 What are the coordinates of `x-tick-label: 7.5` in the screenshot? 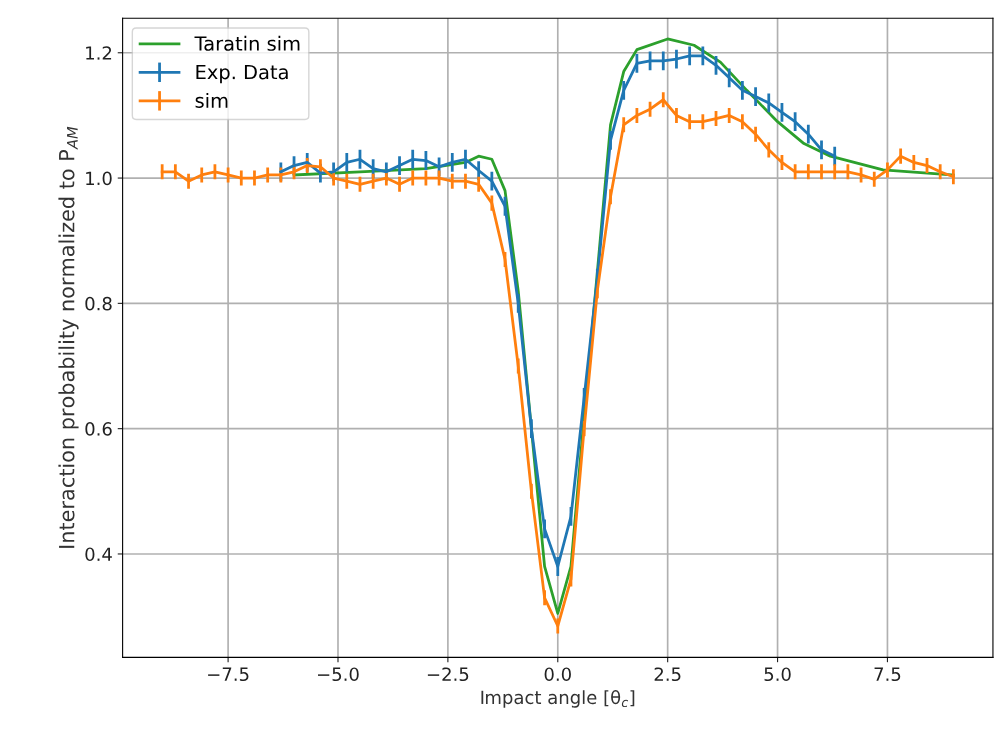 It's located at (887, 674).